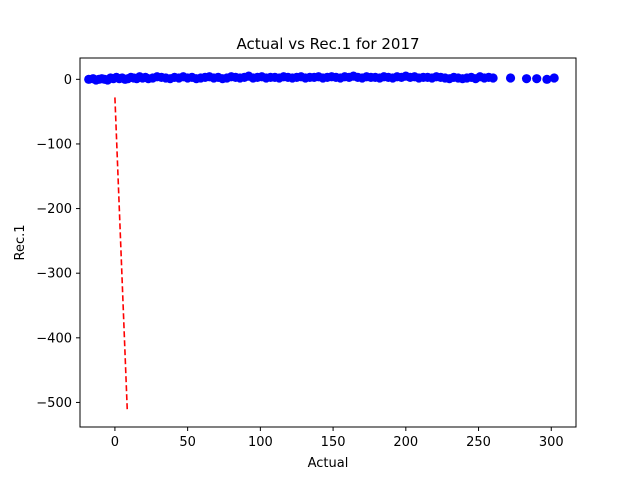 This screenshot has width=640, height=480. What do you see at coordinates (187, 442) in the screenshot?
I see `x-tick-label: 50` at bounding box center [187, 442].